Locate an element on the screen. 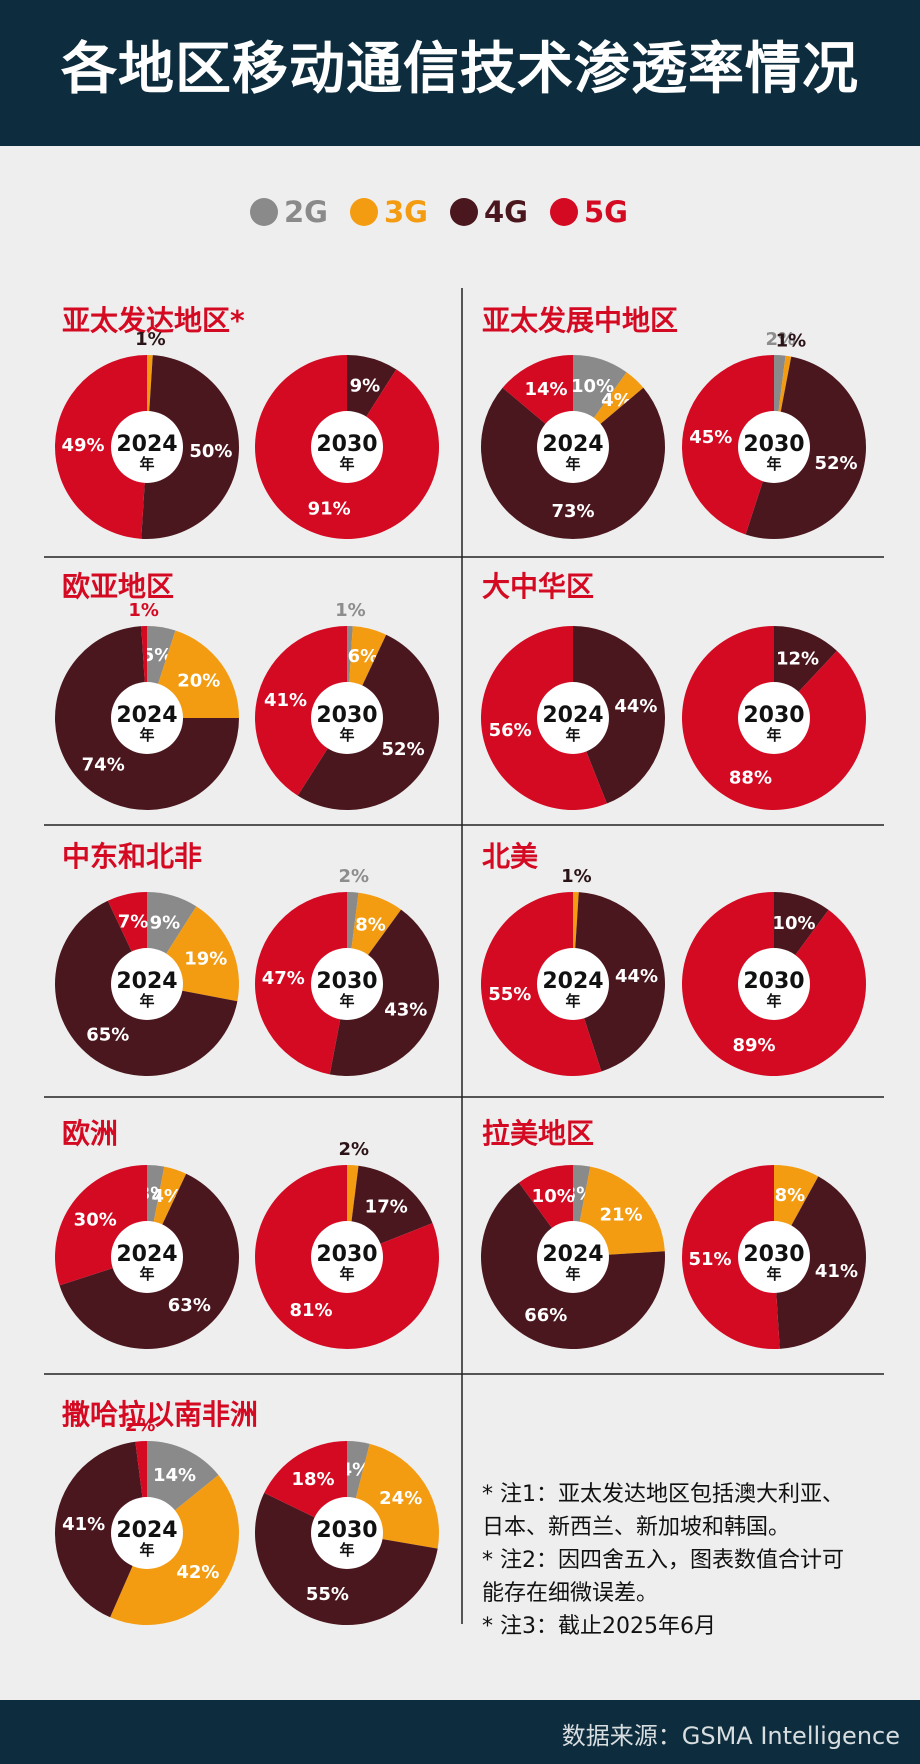 The image size is (920, 1764). region-title: 欧洲 is located at coordinates (90, 1133).